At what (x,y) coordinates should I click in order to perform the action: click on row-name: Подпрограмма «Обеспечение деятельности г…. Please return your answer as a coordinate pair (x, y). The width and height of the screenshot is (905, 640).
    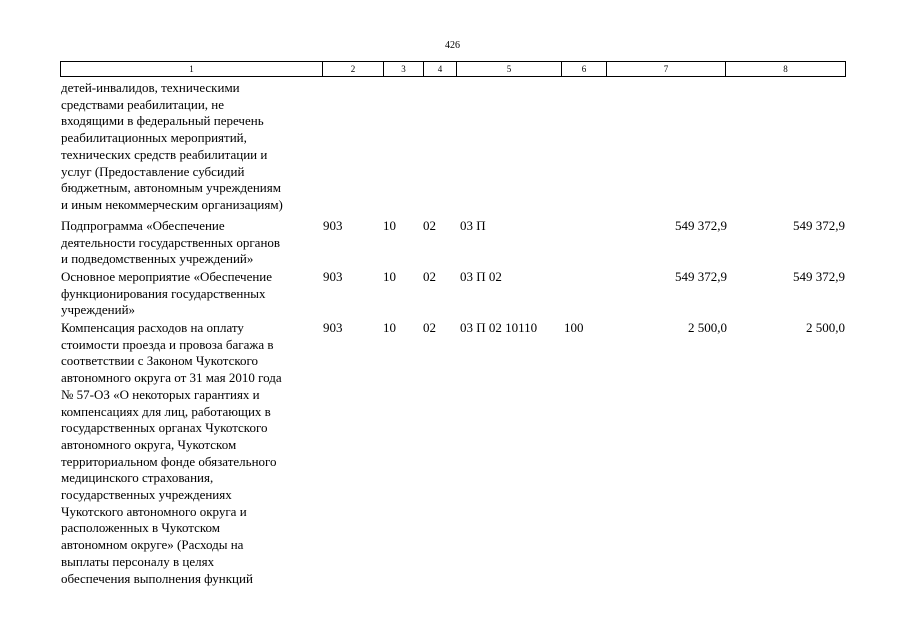
    Looking at the image, I should click on (171, 242).